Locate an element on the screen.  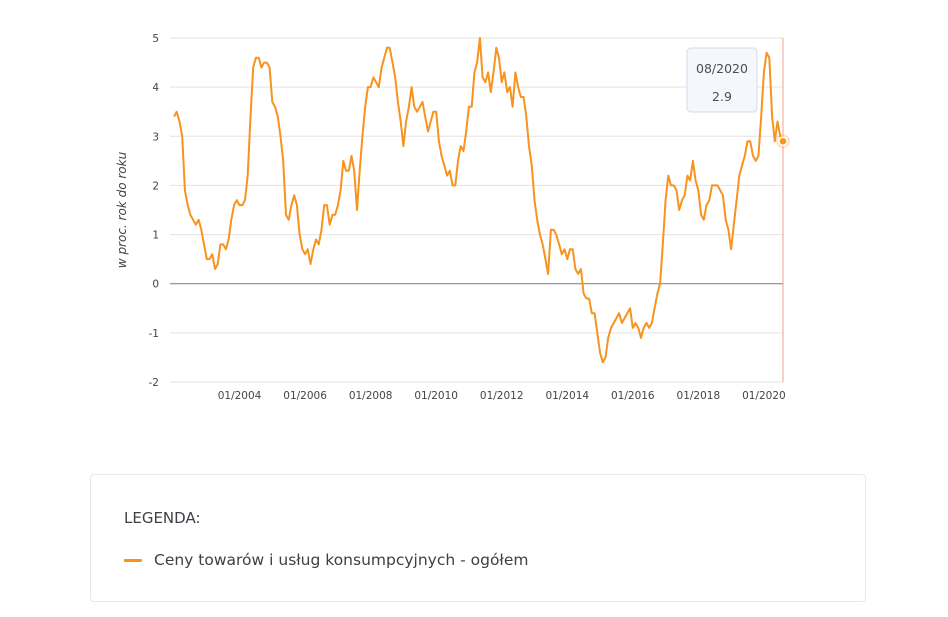
legend-swatch is located at coordinates (133, 560).